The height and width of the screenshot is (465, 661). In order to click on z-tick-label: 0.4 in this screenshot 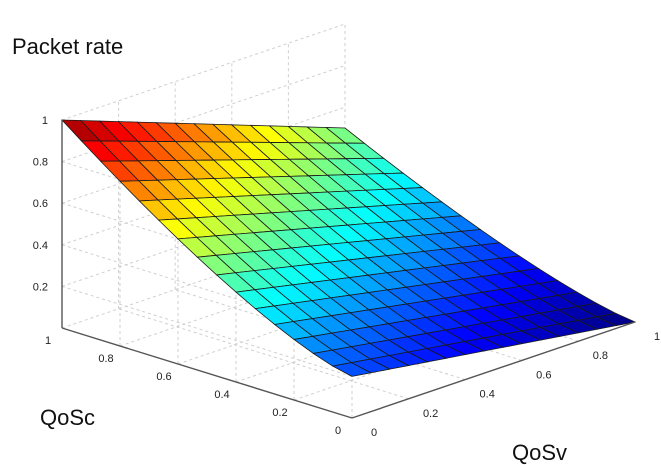, I will do `click(40, 246)`.